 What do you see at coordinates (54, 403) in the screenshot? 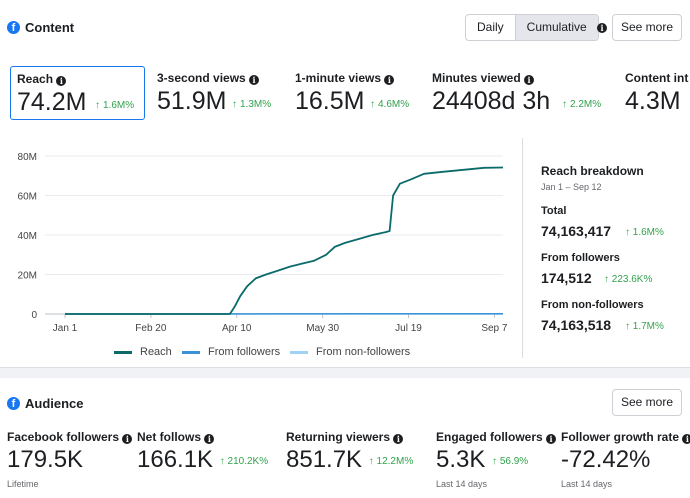
I see `audience-title: Audience` at bounding box center [54, 403].